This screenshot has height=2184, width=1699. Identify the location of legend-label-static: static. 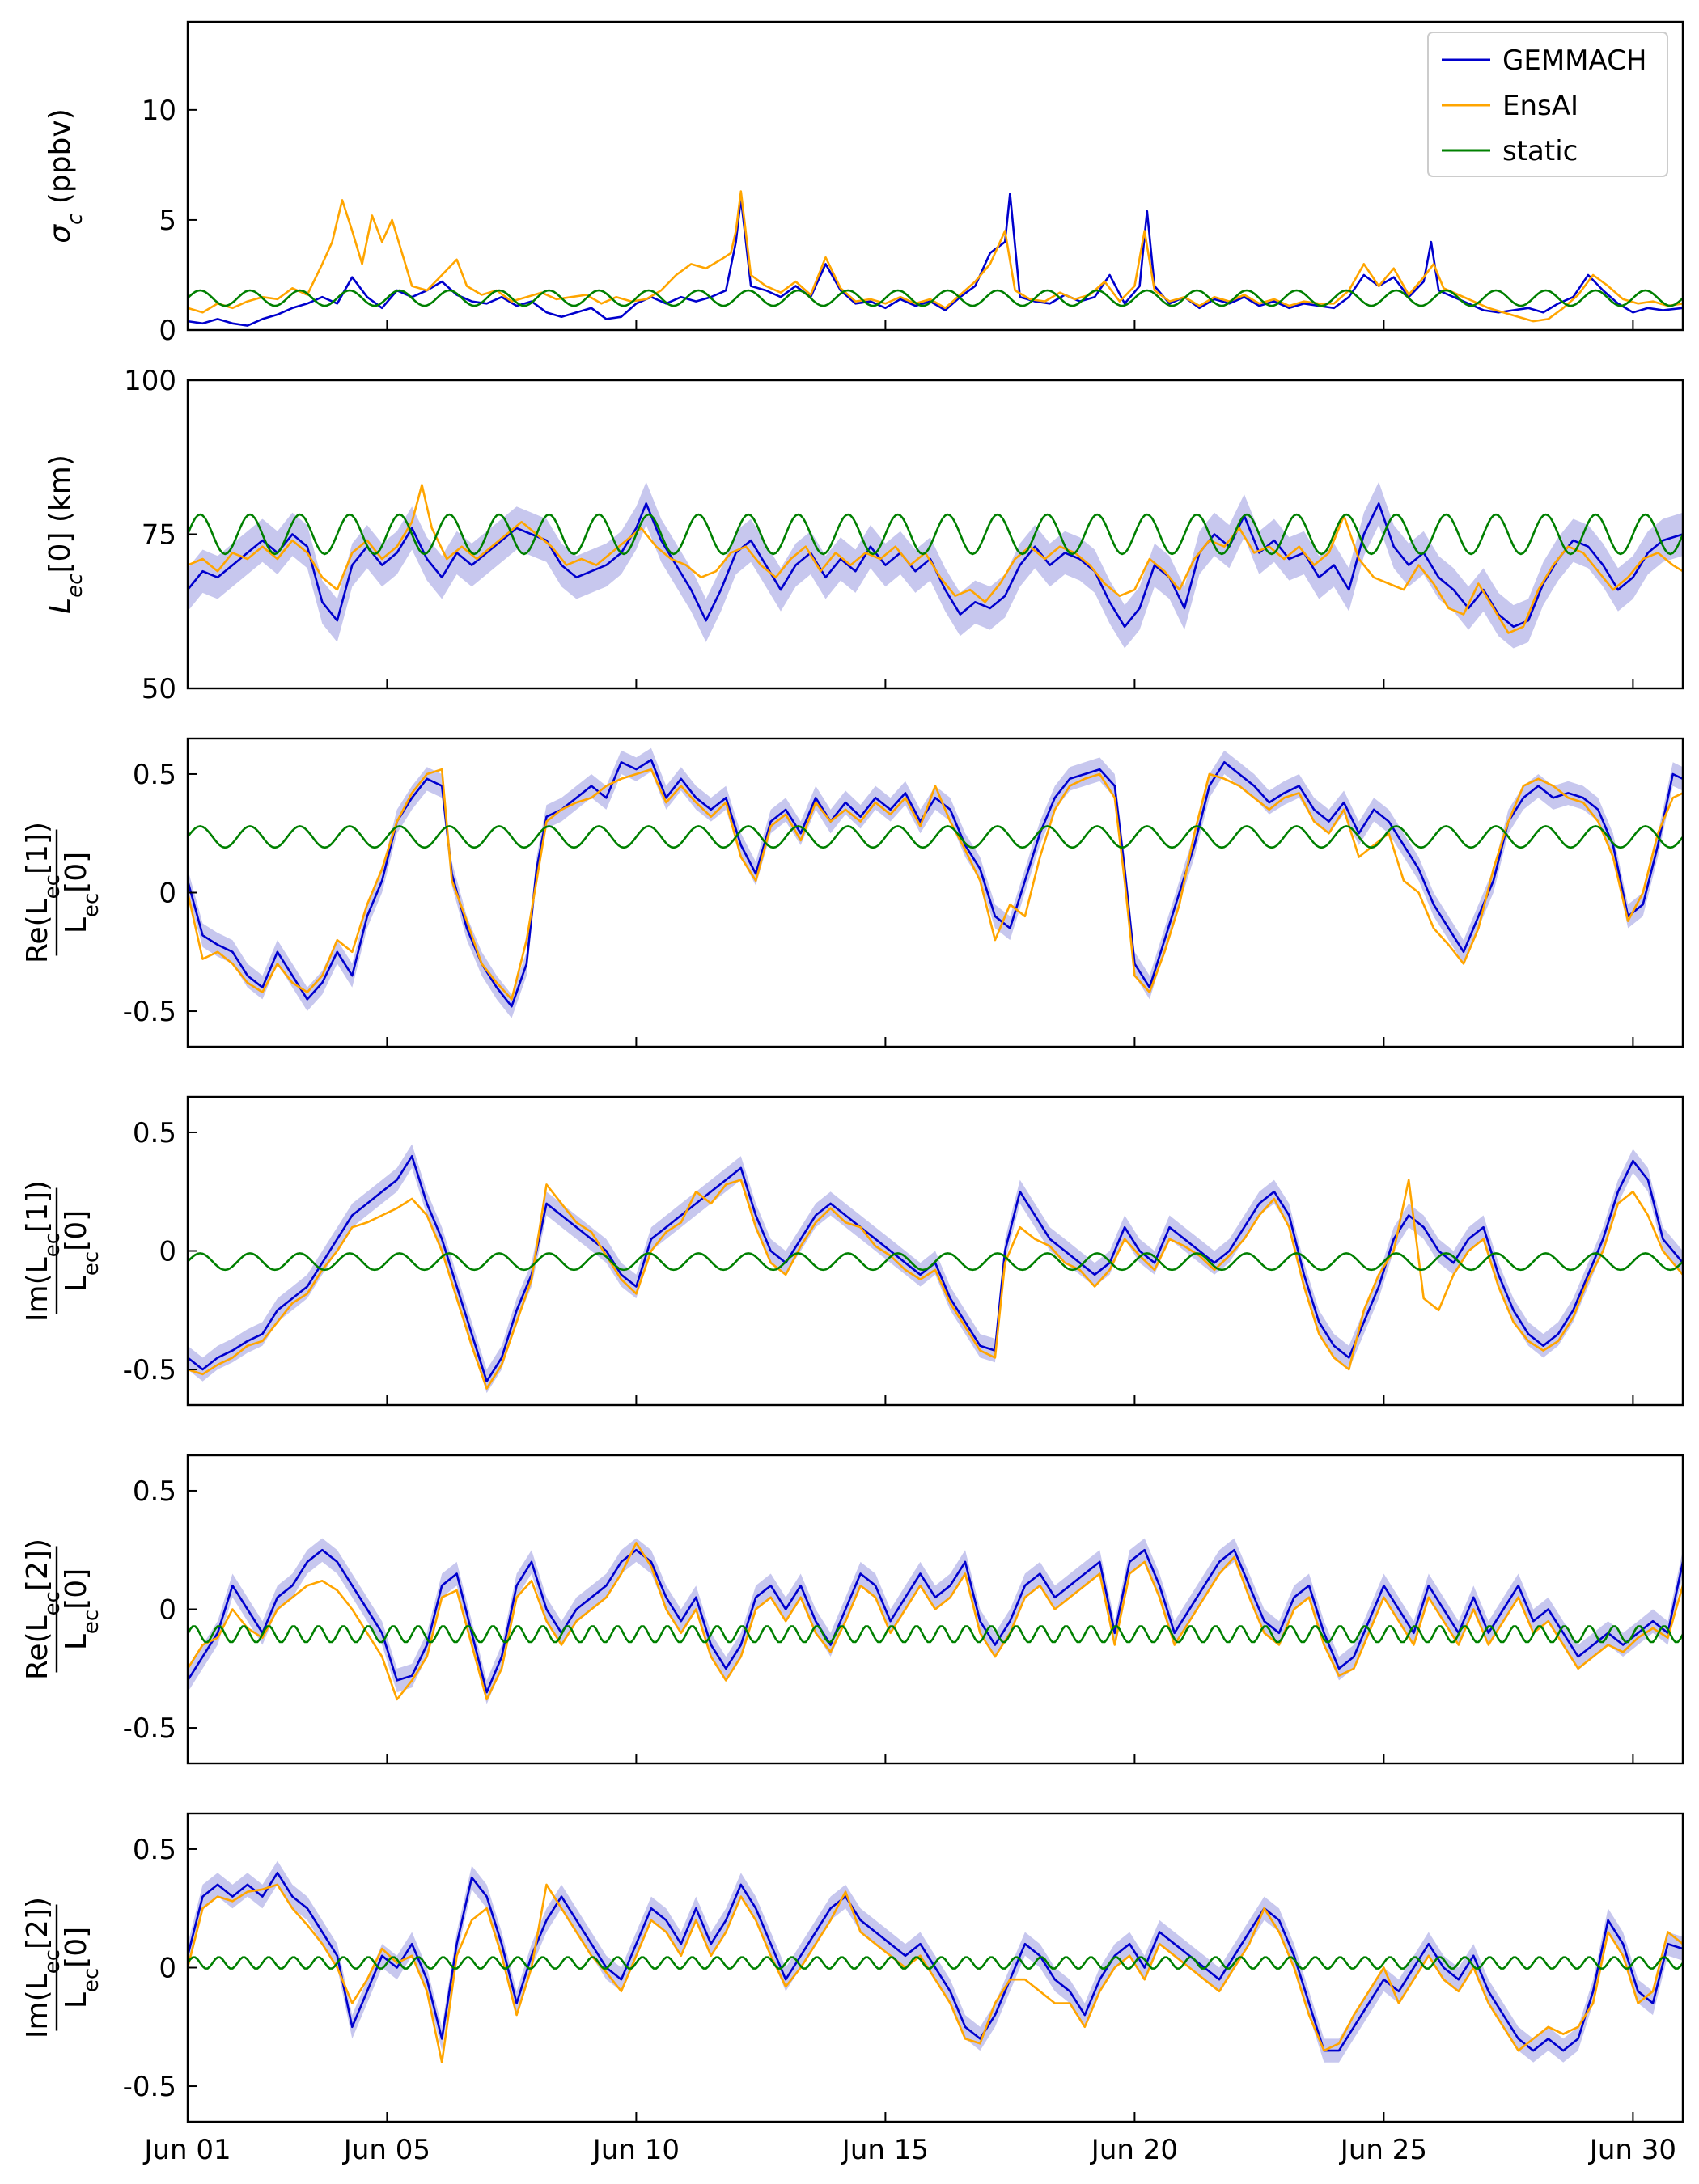
(1540, 151).